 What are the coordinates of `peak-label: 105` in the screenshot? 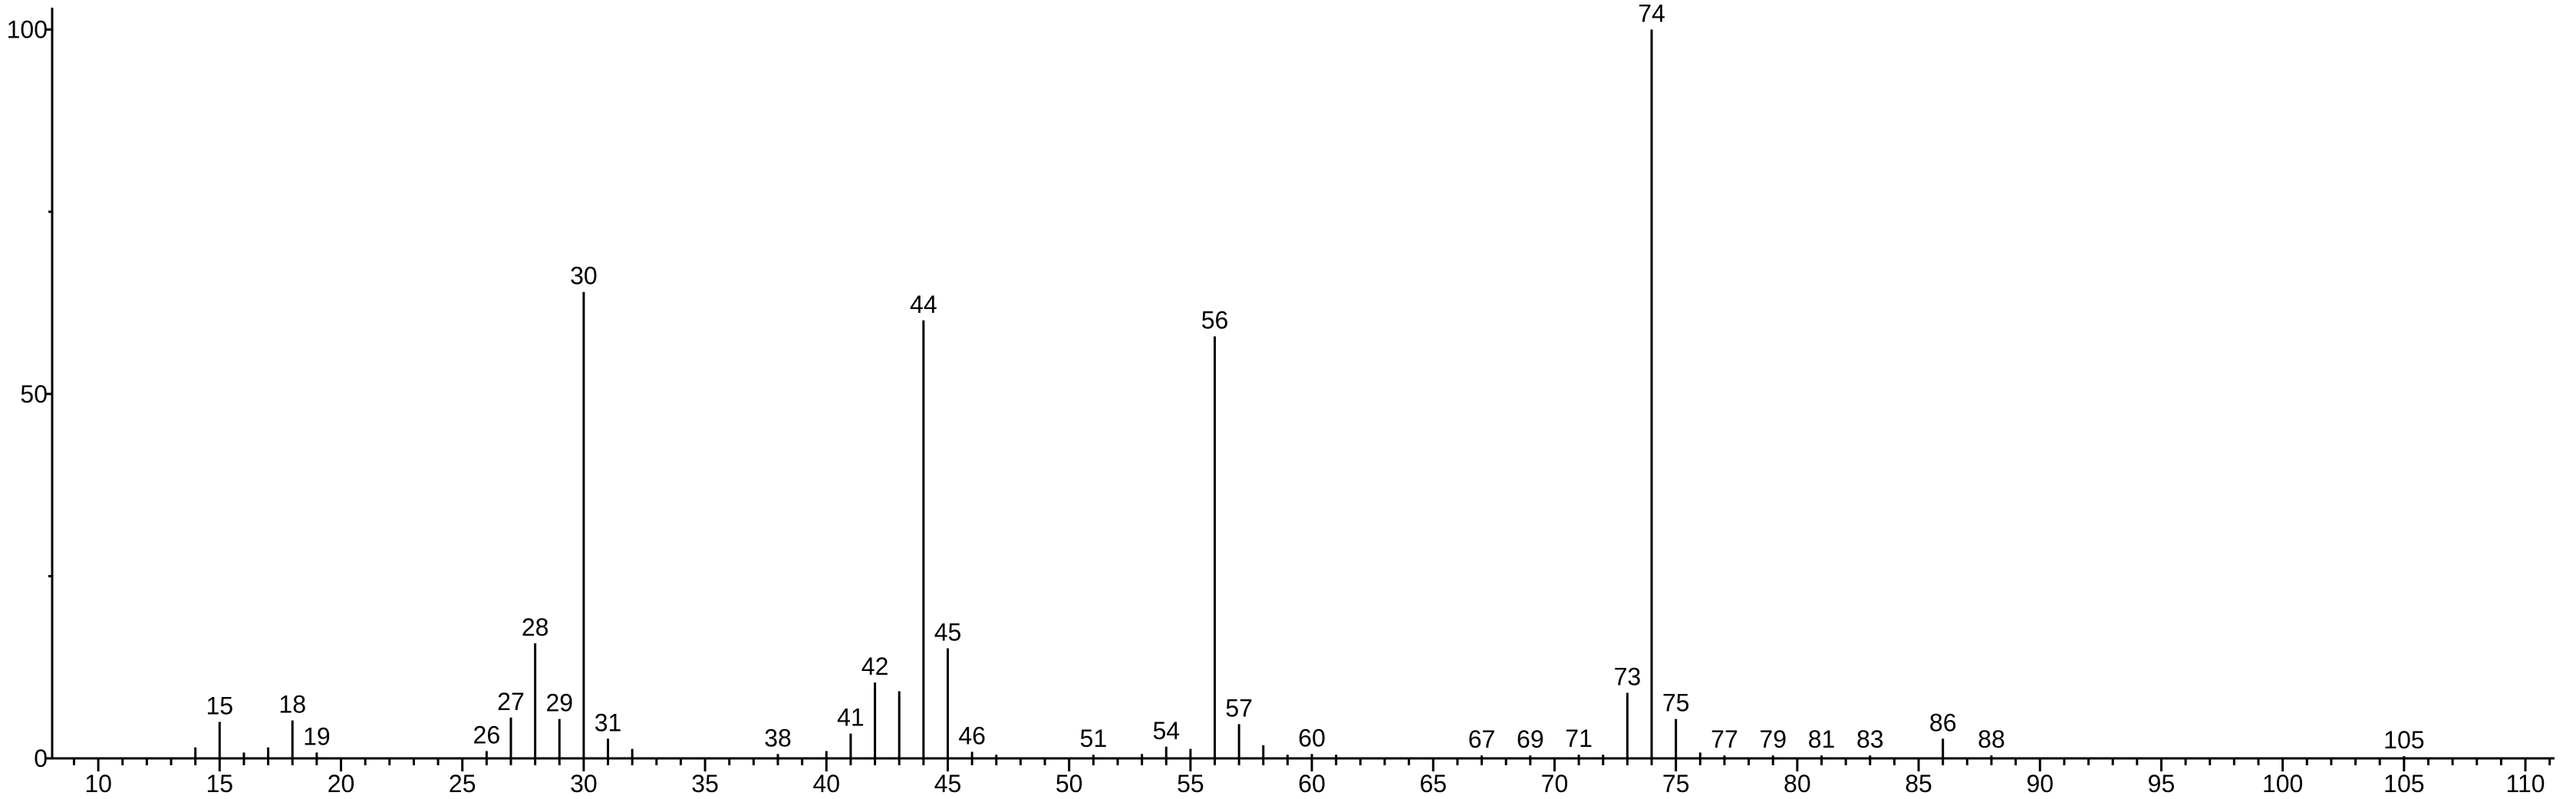 It's located at (2403, 740).